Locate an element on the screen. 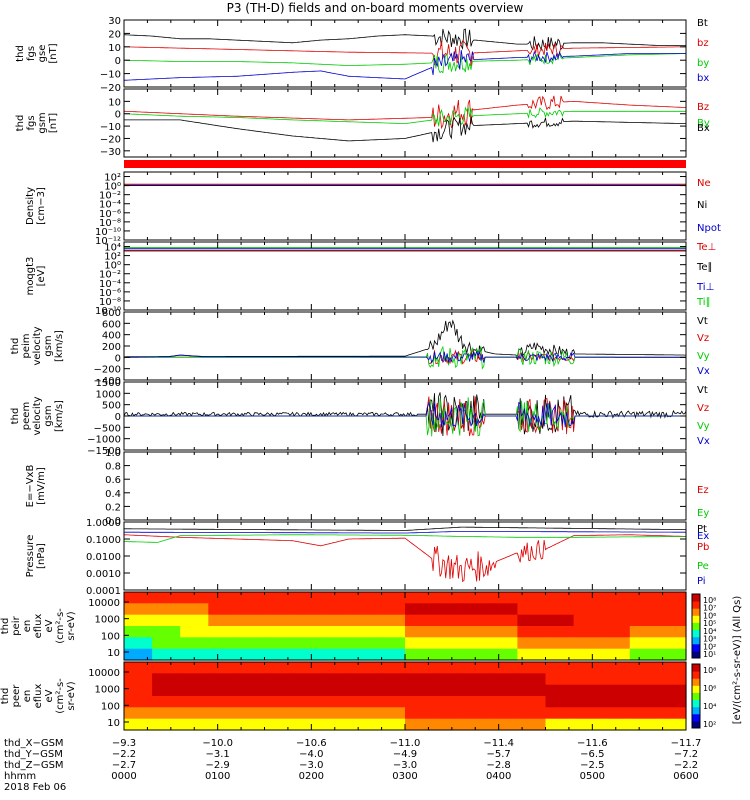  y-axis-label: [cm−3] is located at coordinates (41, 206).